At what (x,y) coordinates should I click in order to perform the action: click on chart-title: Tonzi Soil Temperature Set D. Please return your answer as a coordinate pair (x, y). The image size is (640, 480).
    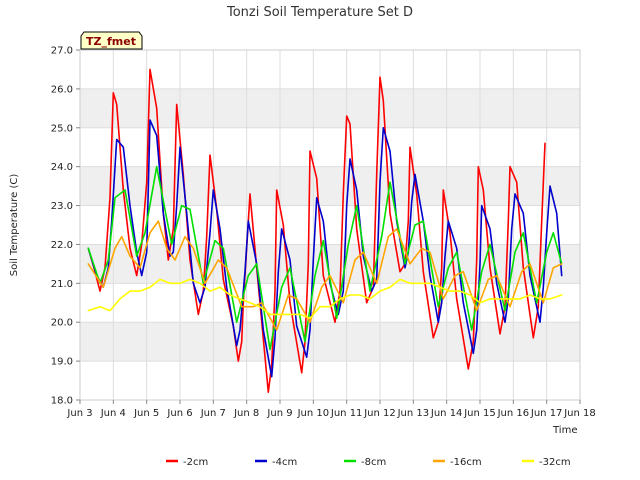
    Looking at the image, I should click on (319, 12).